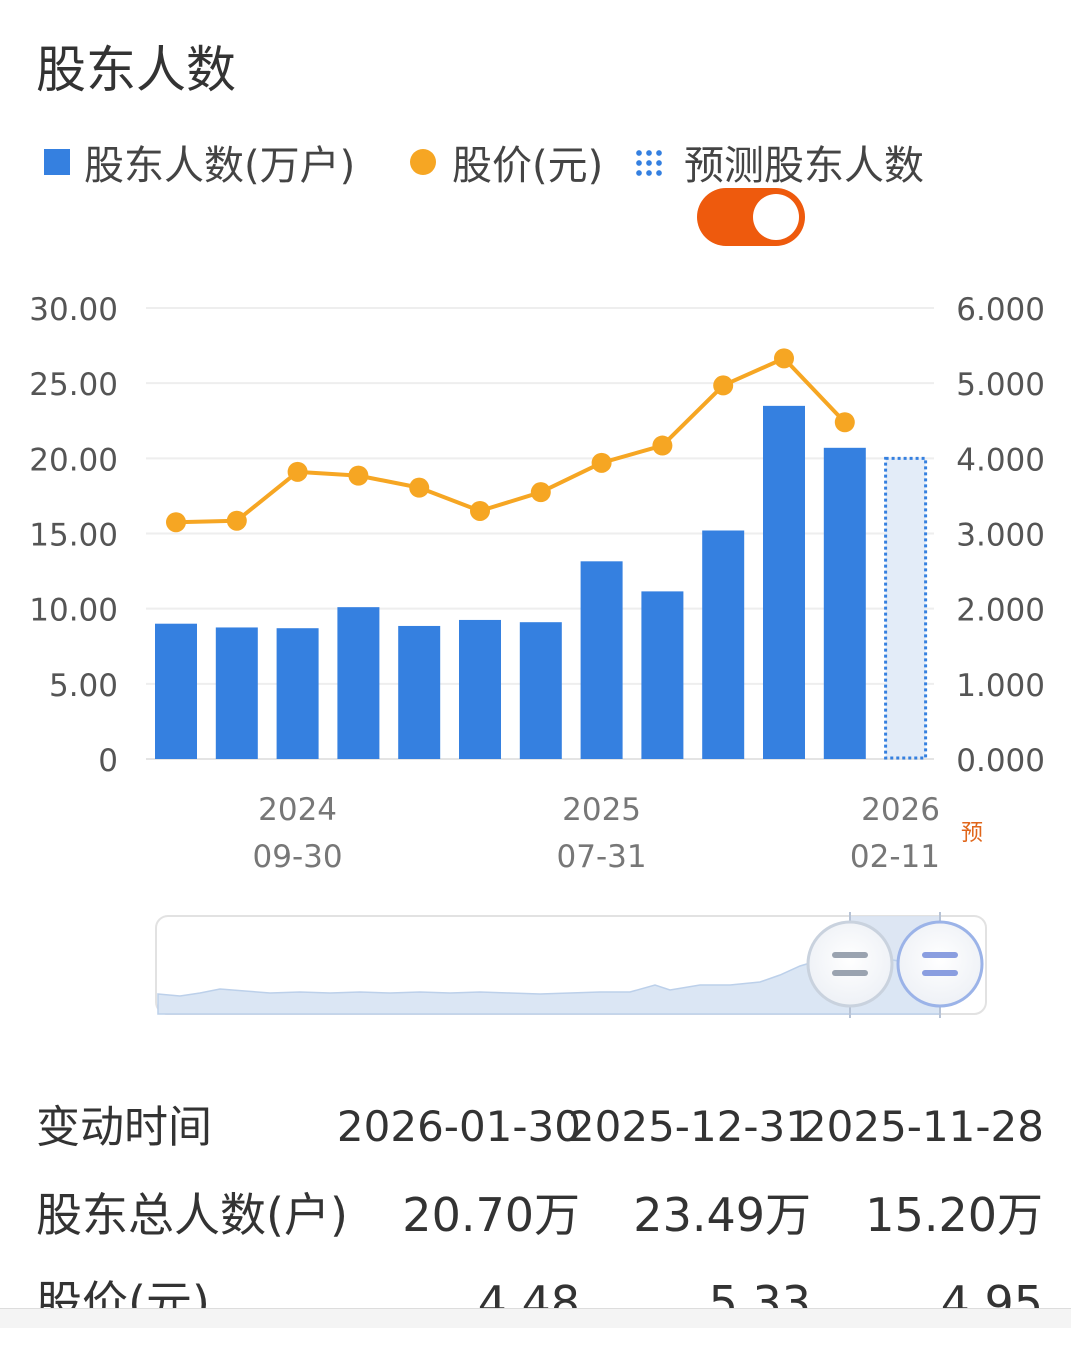 The image size is (1071, 1360). What do you see at coordinates (423, 162) in the screenshot?
I see `line-legend-swatch` at bounding box center [423, 162].